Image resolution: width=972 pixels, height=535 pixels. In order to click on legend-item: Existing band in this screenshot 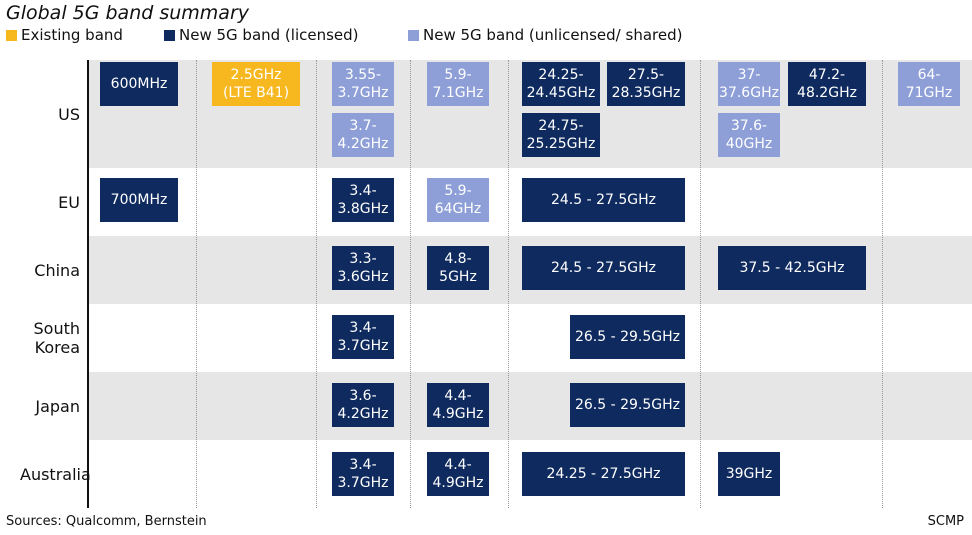, I will do `click(64, 35)`.